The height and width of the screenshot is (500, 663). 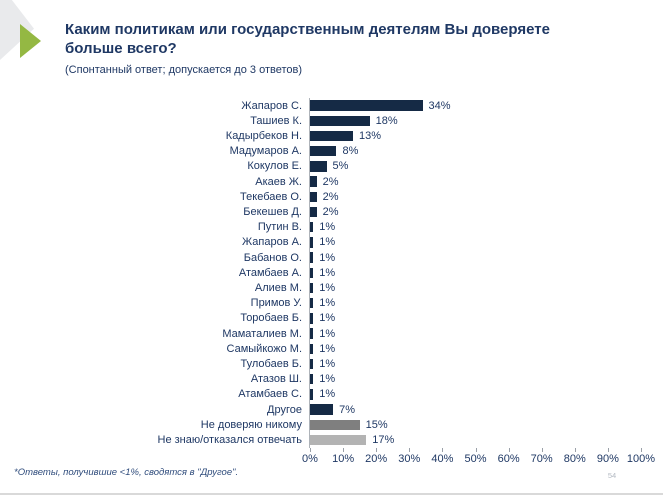 What do you see at coordinates (331, 409) in the screenshot?
I see `chart-row: Другое 7%` at bounding box center [331, 409].